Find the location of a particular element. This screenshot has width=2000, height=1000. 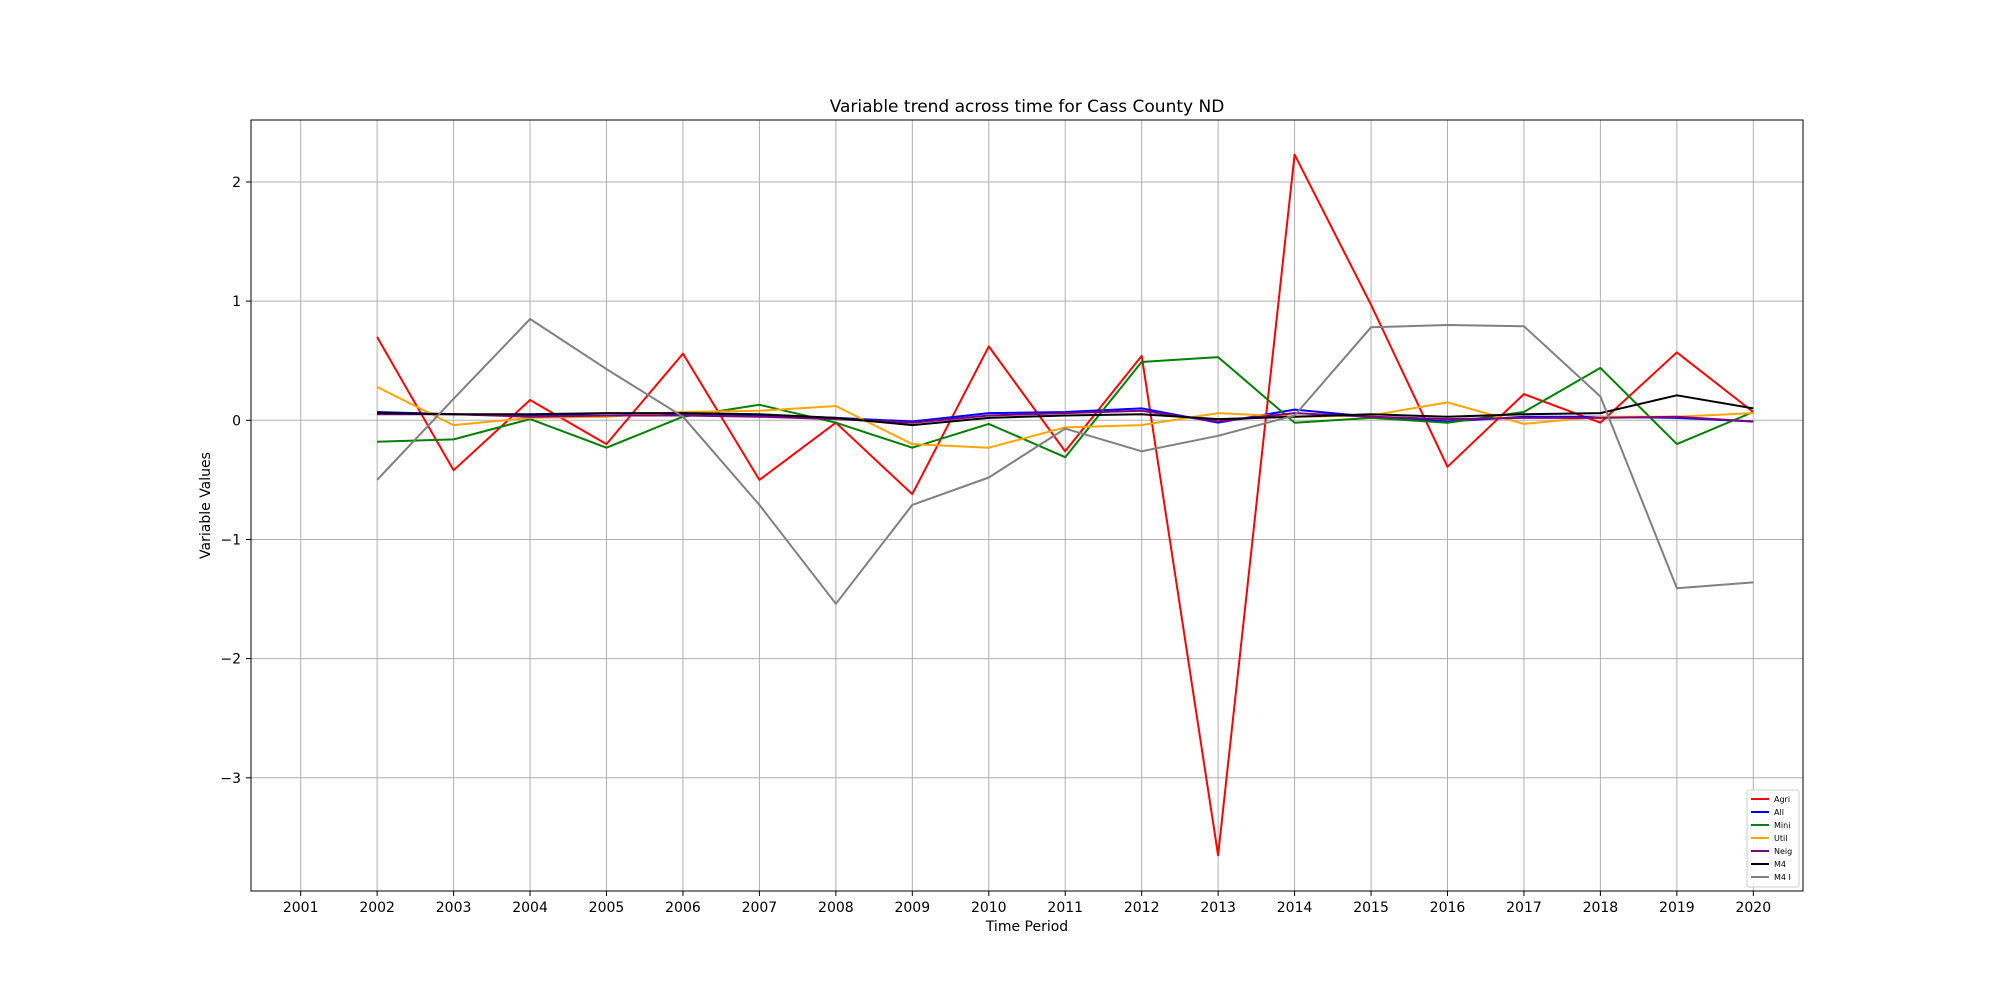

legend: Agri All Mini Util Neig M4 M4 I is located at coordinates (1773, 838).